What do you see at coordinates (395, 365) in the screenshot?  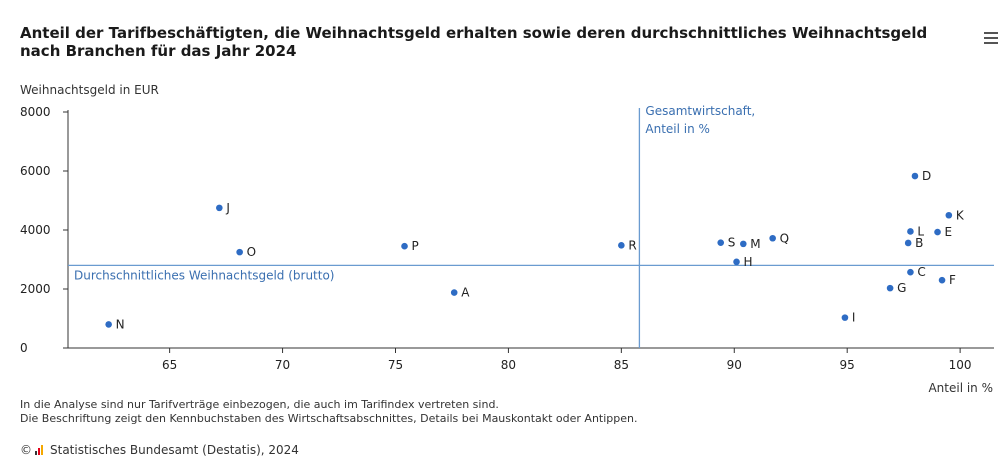 I see `x-tick-label: 75` at bounding box center [395, 365].